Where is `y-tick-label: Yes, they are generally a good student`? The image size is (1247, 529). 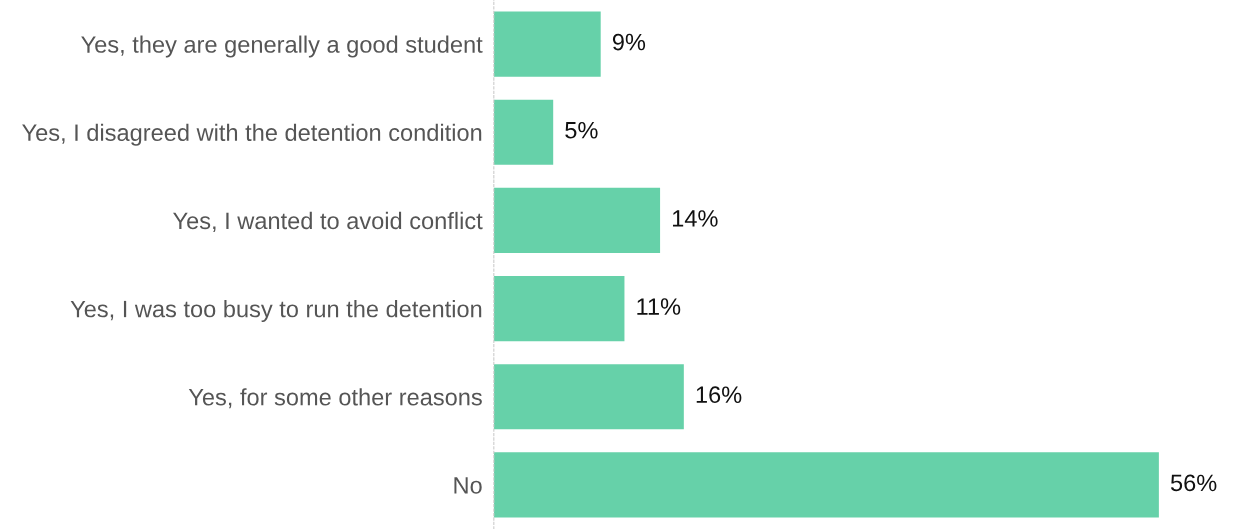 y-tick-label: Yes, they are generally a good student is located at coordinates (282, 46).